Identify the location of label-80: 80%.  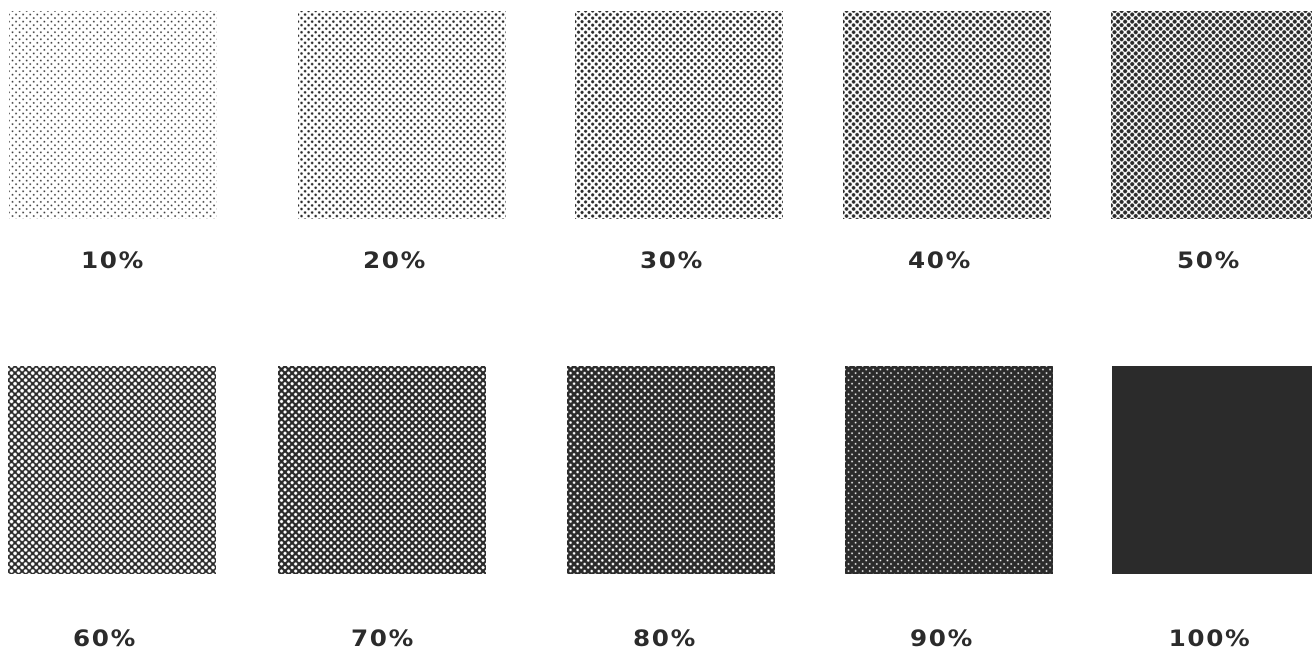
(665, 639).